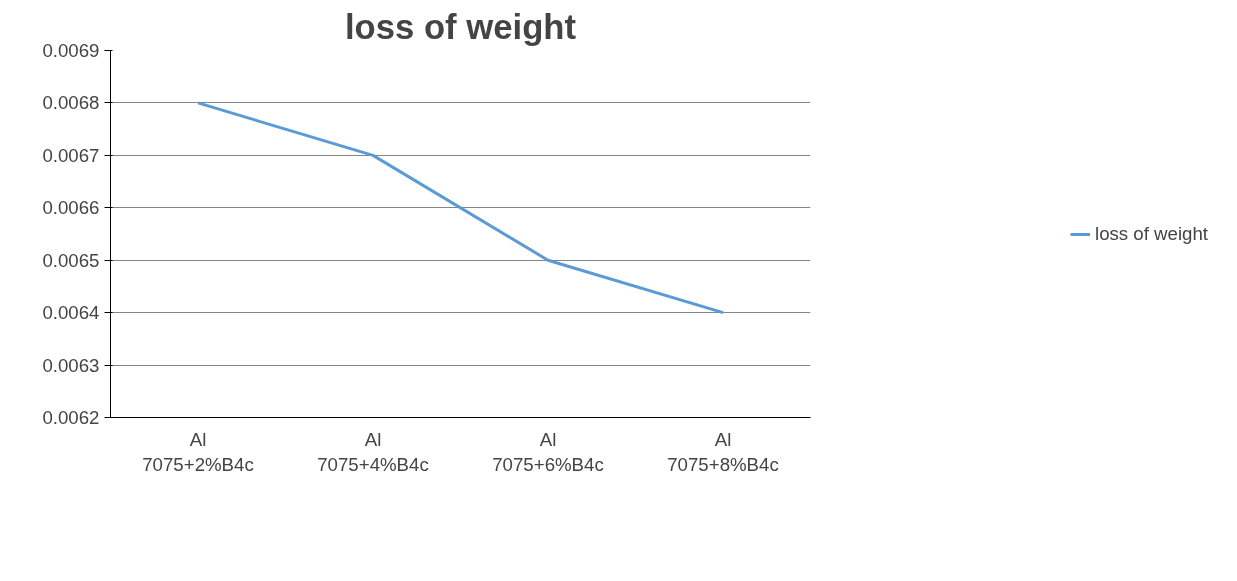  I want to click on y-tick-label: 0.0064, so click(71, 313).